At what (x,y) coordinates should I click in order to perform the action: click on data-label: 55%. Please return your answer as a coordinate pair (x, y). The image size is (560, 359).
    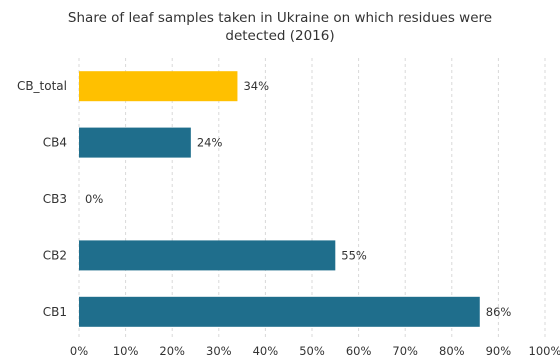
    Looking at the image, I should click on (354, 255).